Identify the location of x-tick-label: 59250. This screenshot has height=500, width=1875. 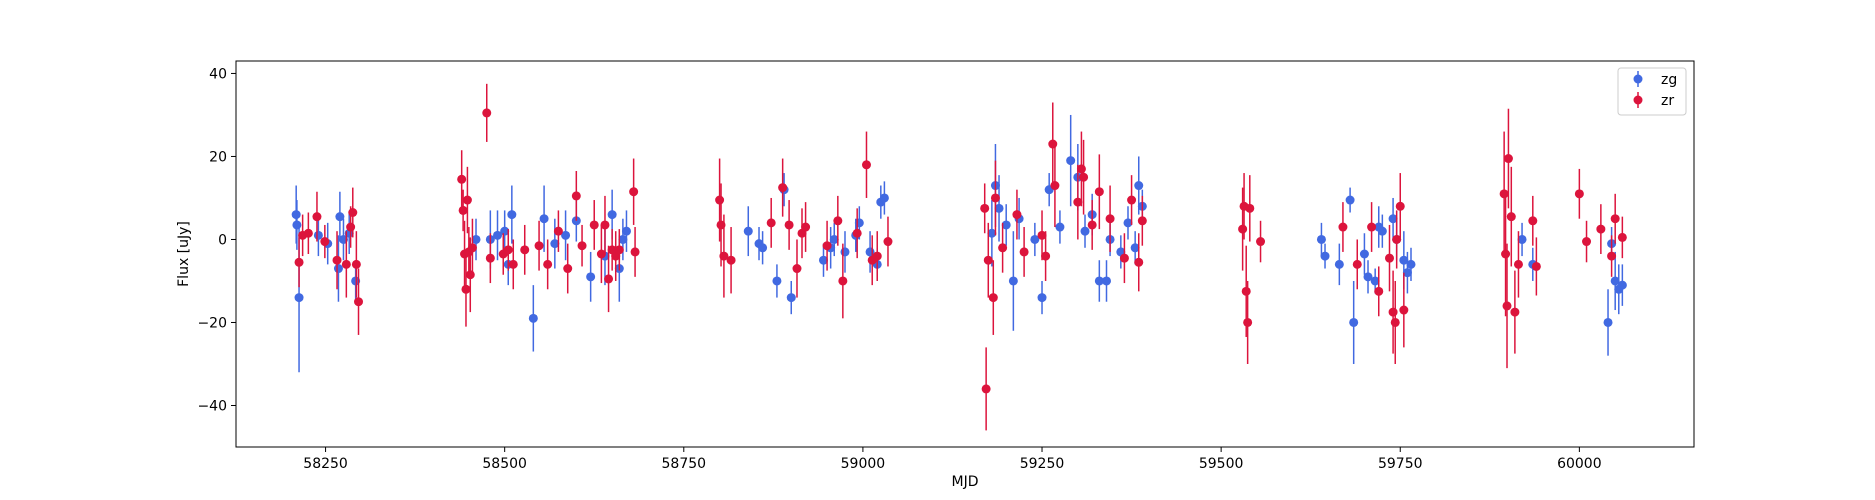
(1042, 464).